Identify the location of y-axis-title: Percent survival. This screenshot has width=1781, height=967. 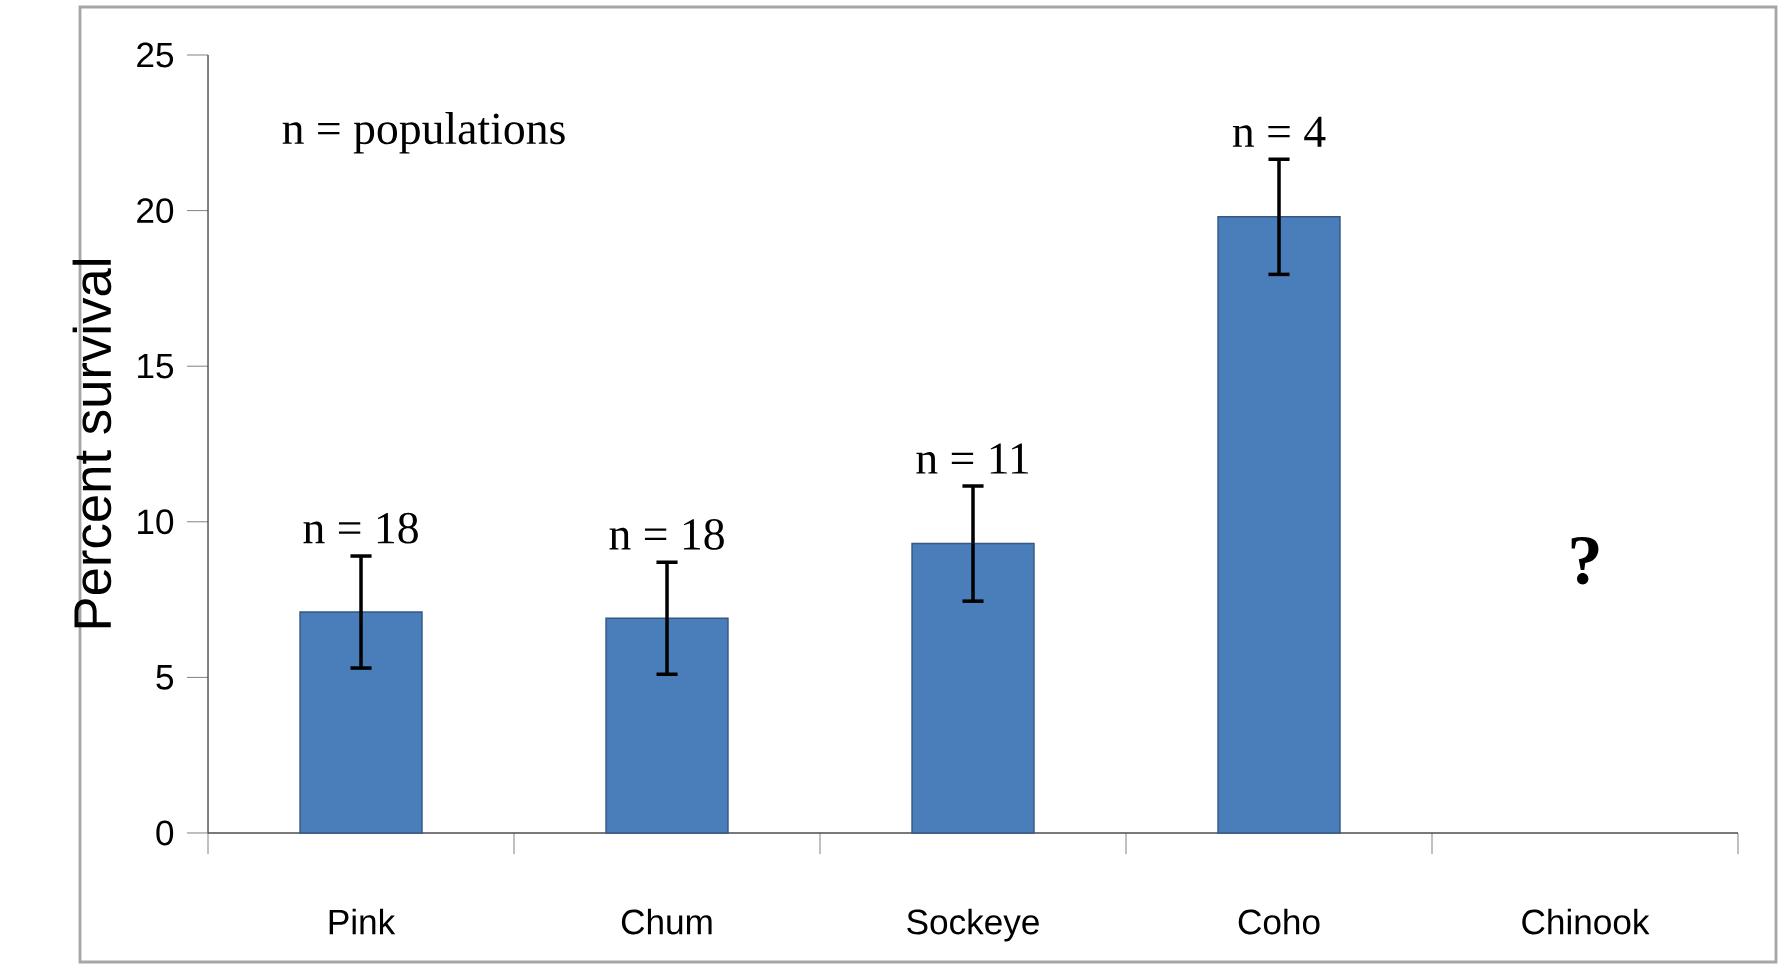
(92, 444).